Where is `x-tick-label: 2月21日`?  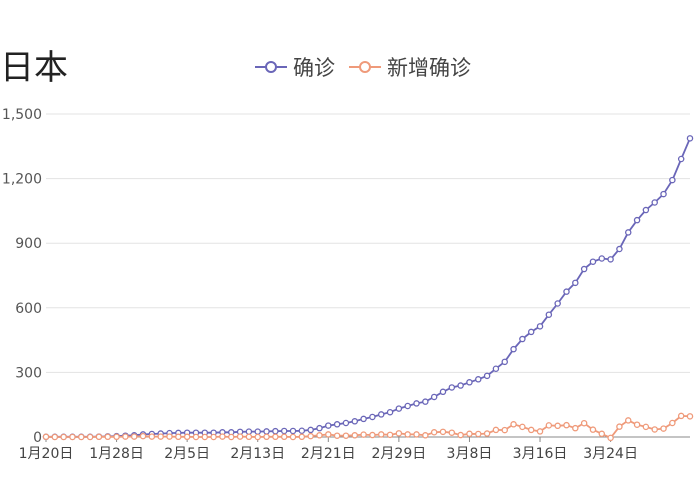 x-tick-label: 2月21日 is located at coordinates (328, 454).